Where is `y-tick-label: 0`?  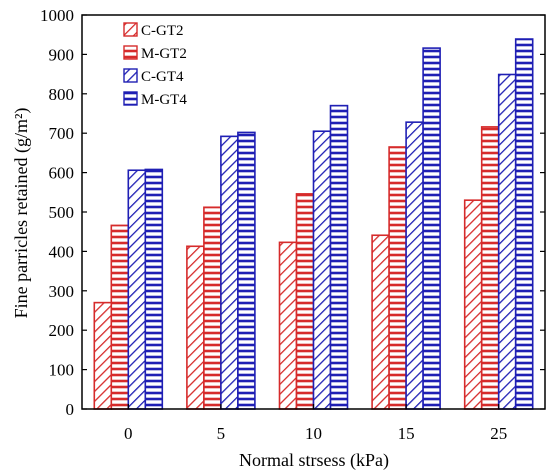
y-tick-label: 0 is located at coordinates (70, 409).